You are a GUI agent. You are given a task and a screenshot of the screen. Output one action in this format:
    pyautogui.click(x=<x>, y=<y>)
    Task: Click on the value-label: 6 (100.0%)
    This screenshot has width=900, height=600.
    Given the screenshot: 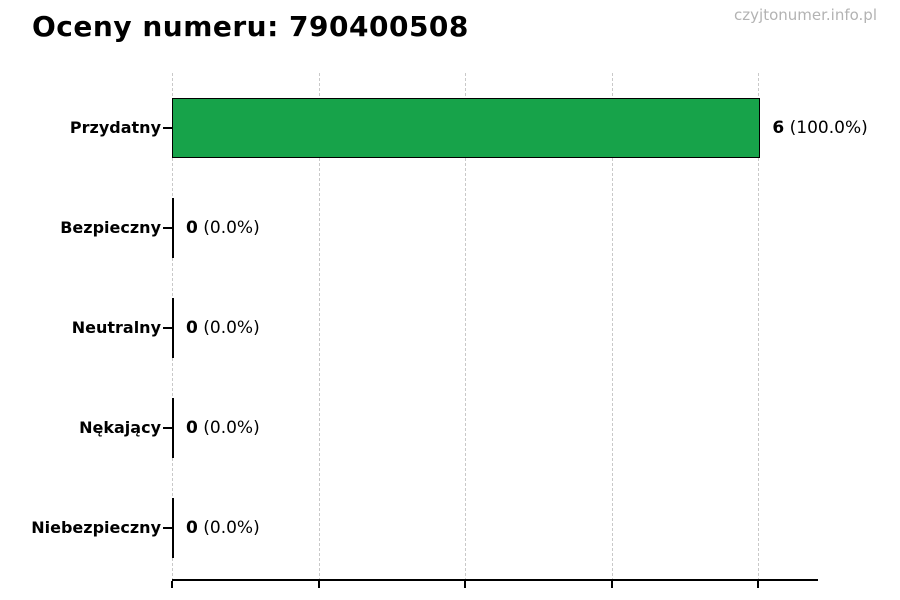 What is the action you would take?
    pyautogui.click(x=819, y=128)
    